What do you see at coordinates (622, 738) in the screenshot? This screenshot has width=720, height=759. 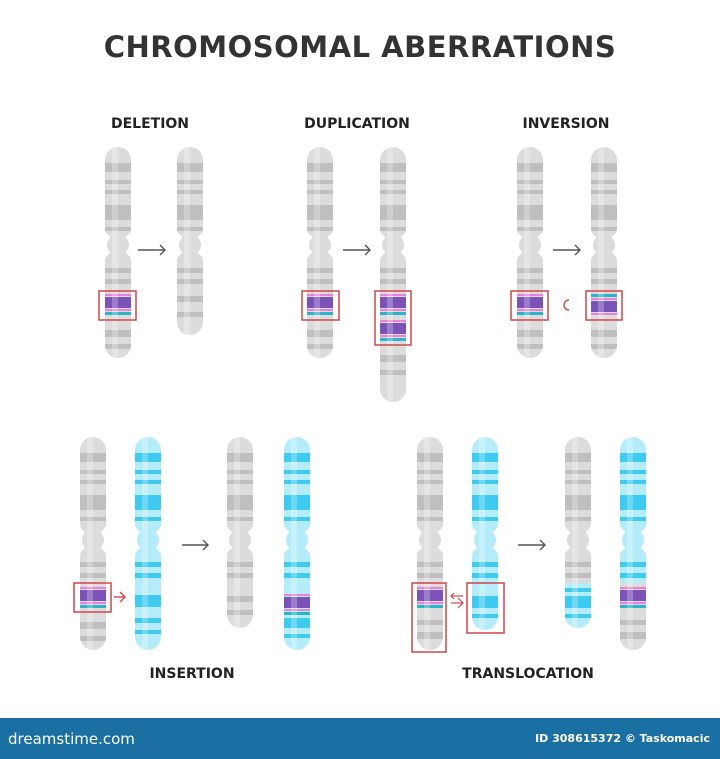 I see `image-credit: ID 308615372 © Taskomacic` at bounding box center [622, 738].